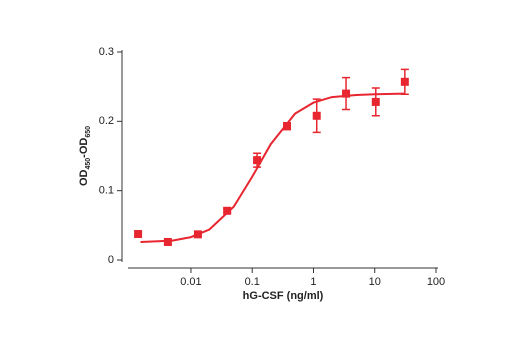  I want to click on x-tick-label: 0.01, so click(190, 282).